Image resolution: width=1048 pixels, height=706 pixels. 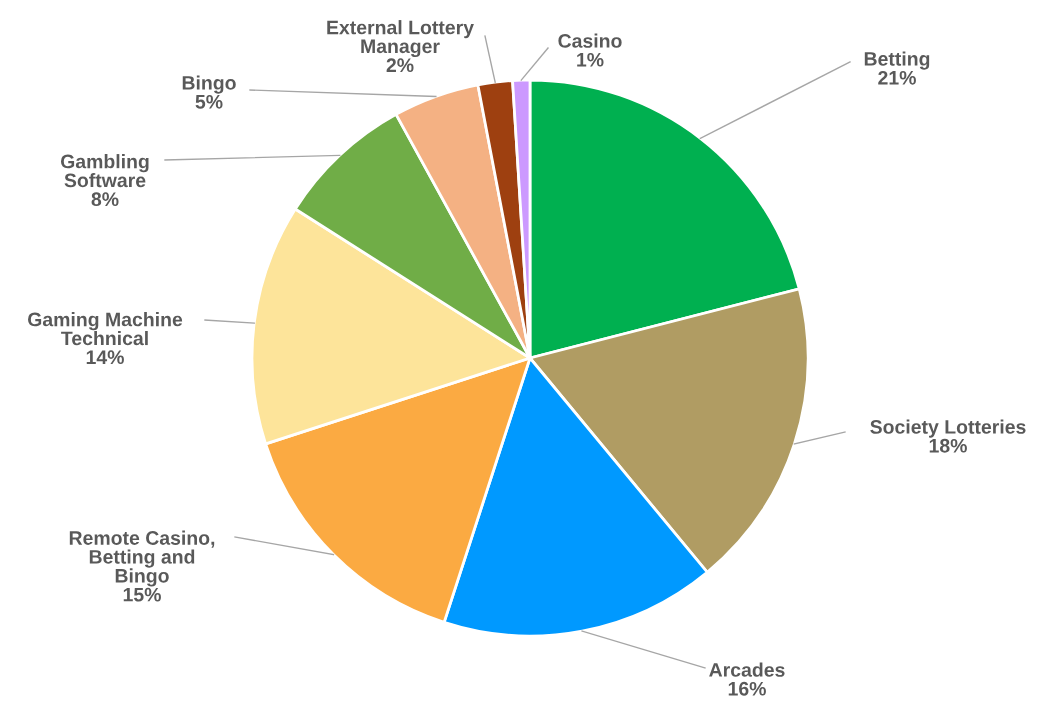 I want to click on slice-label: Society Lotteries, so click(x=948, y=428).